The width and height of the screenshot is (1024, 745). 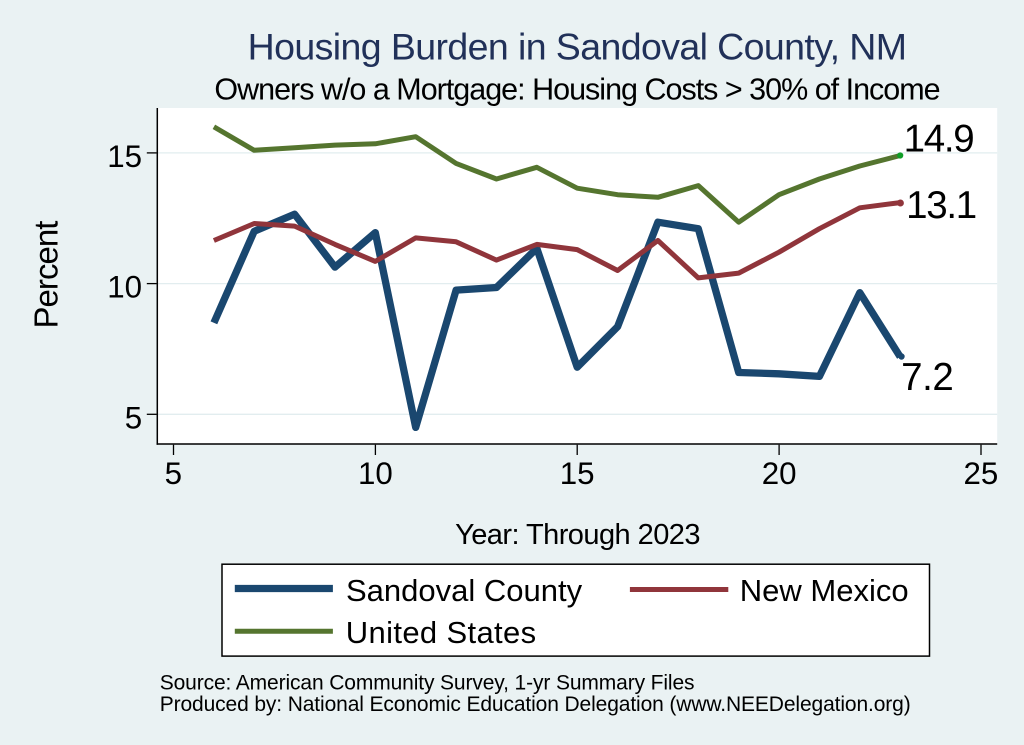 What do you see at coordinates (577, 535) in the screenshot?
I see `svg-text: Year: Through 2023` at bounding box center [577, 535].